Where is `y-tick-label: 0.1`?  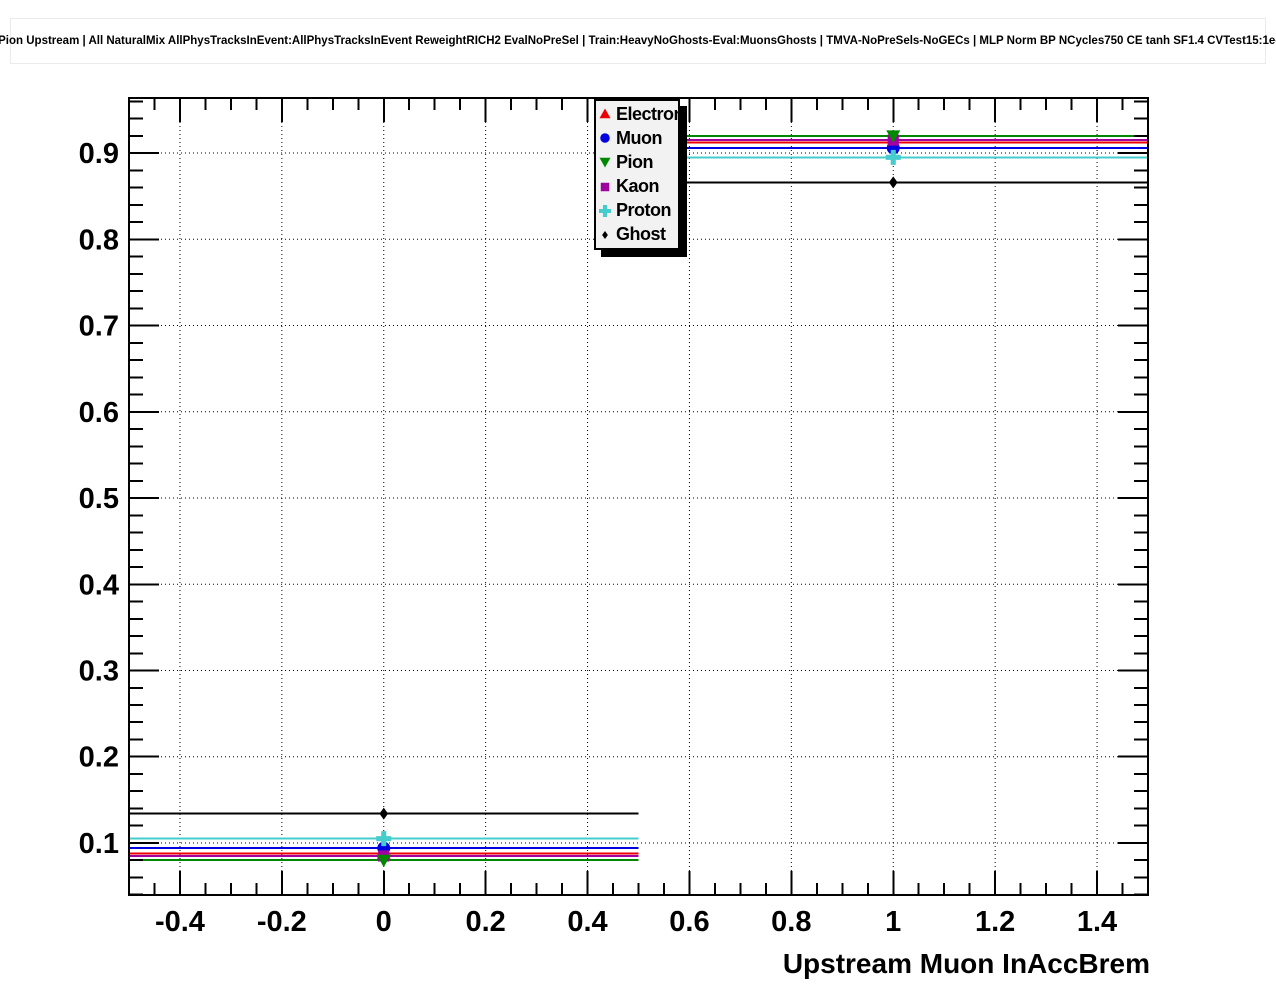
y-tick-label: 0.1 is located at coordinates (99, 844).